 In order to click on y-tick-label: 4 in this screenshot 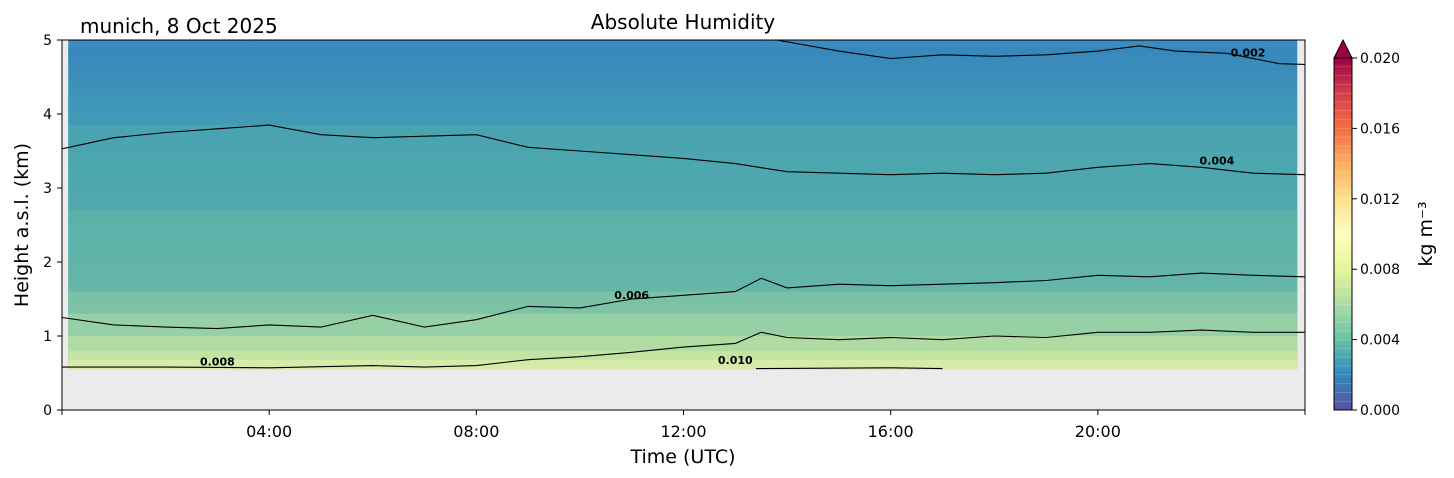, I will do `click(47, 115)`.